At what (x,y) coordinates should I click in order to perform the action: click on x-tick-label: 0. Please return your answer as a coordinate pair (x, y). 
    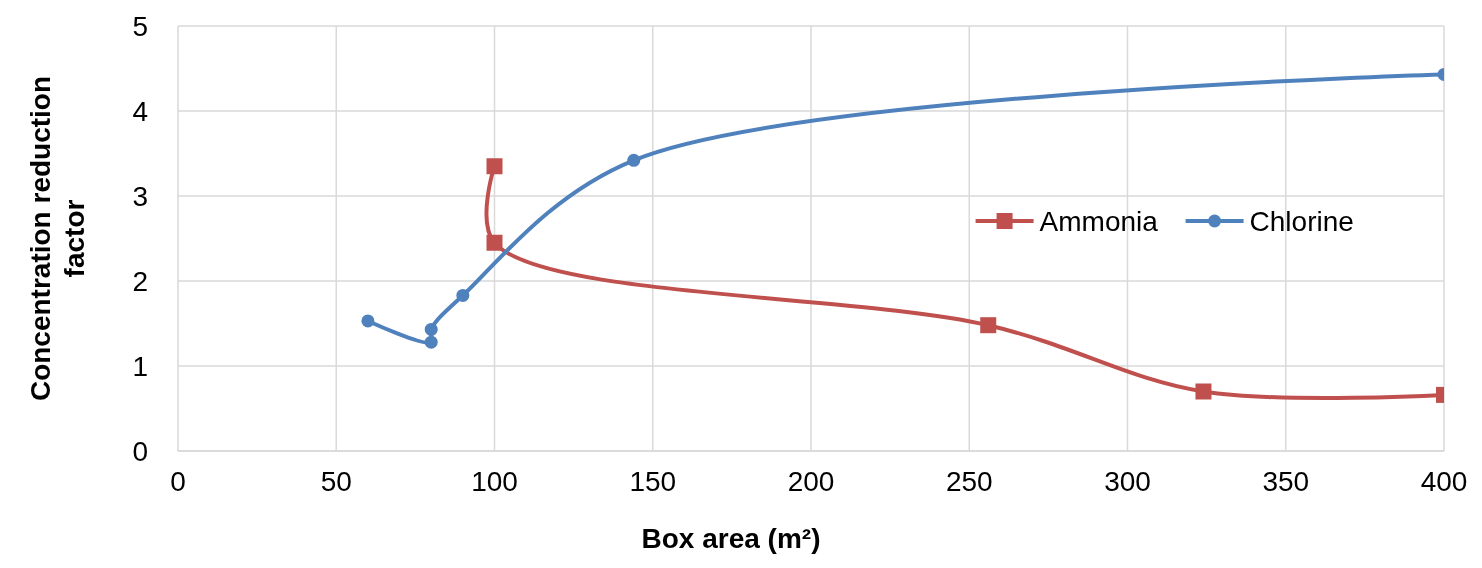
    Looking at the image, I should click on (178, 481).